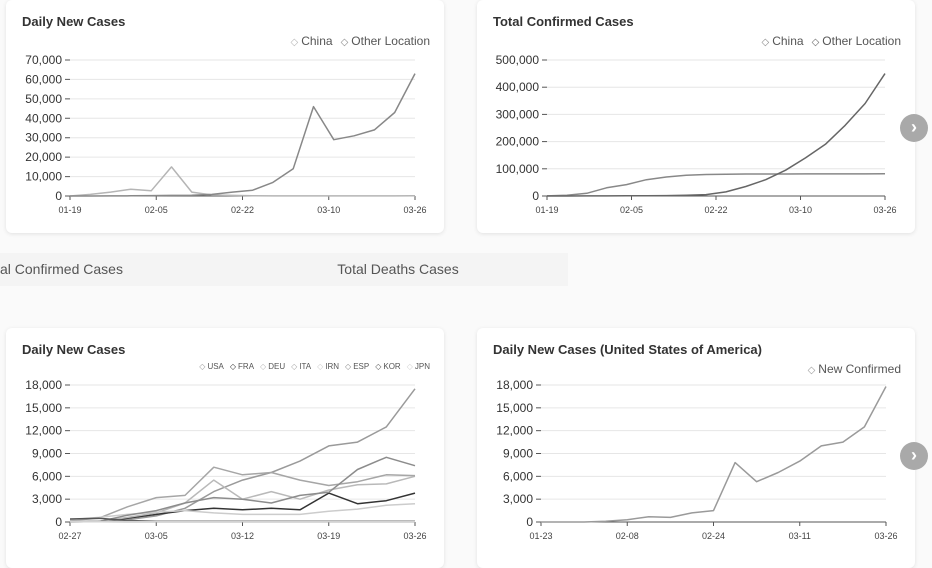  Describe the element at coordinates (43, 118) in the screenshot. I see `y-tick-label: 40,000` at that location.